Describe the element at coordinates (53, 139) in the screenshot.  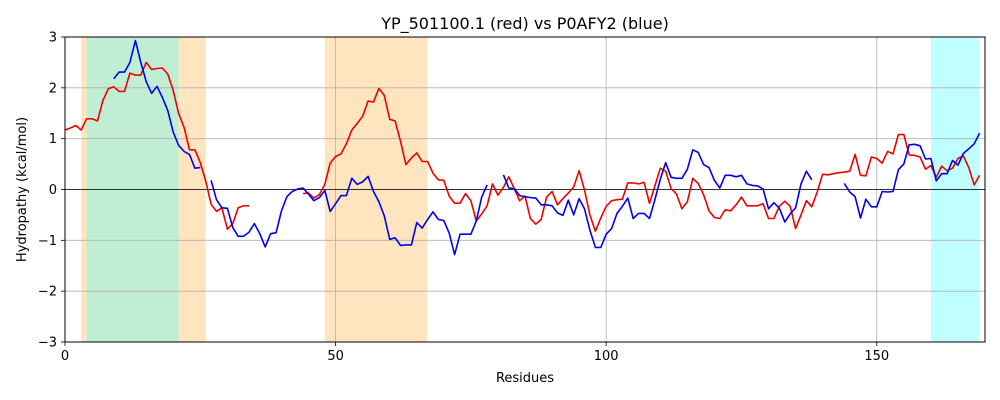
I see `y-tick-label: 1` at that location.